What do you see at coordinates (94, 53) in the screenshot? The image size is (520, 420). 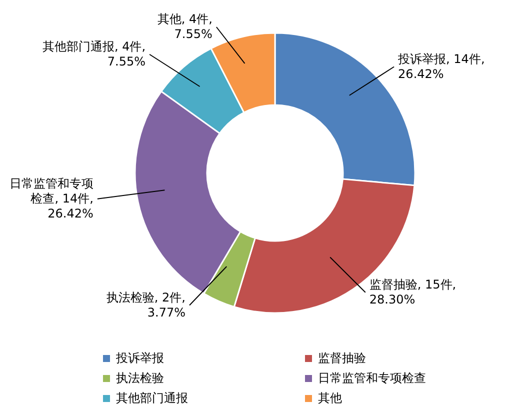 I see `data-label: 其他部门通报, 4件, 7.55%` at bounding box center [94, 53].